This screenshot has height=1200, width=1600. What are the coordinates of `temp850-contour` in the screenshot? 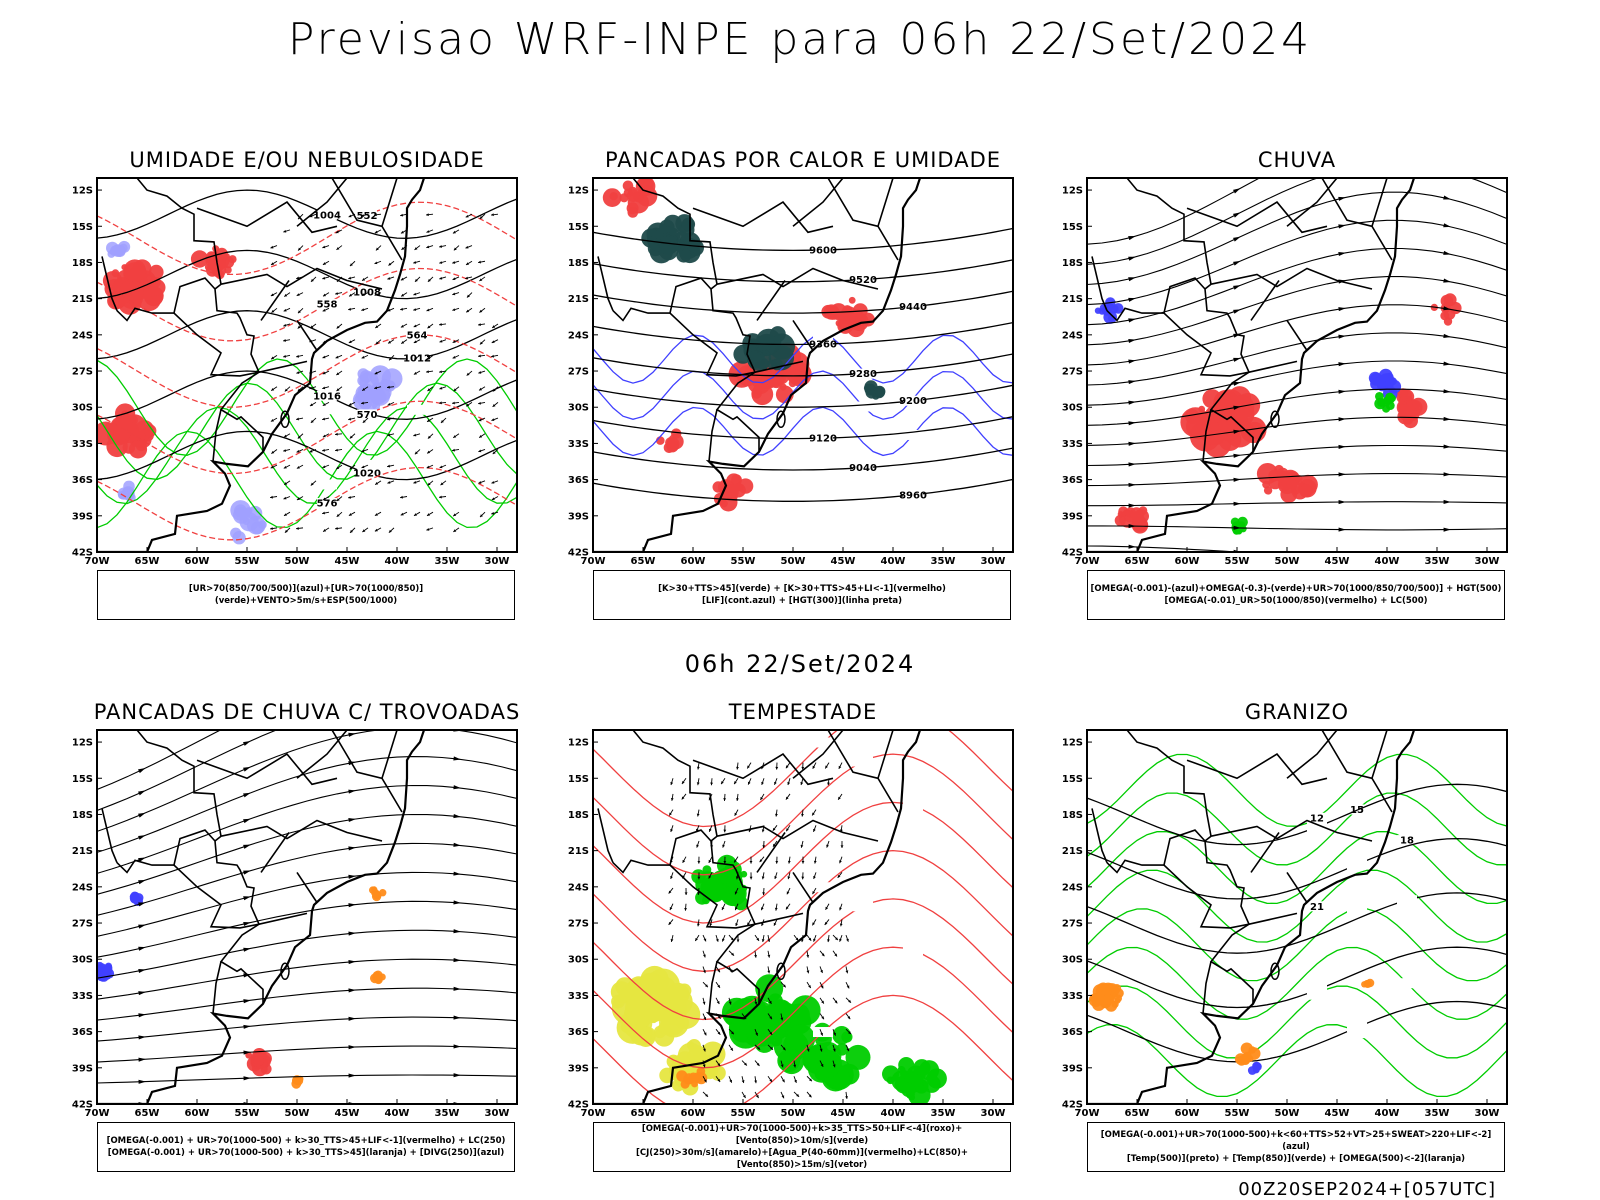 It's located at (1297, 868).